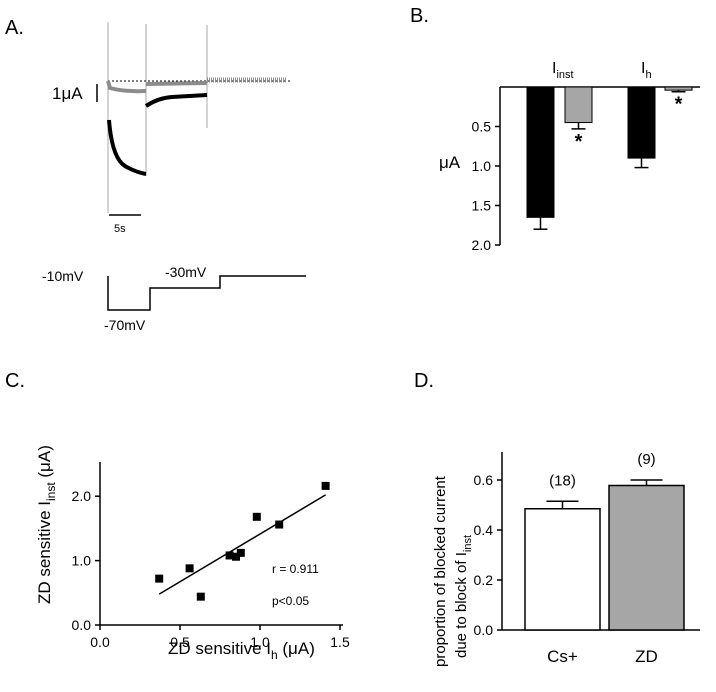 The image size is (716, 692). What do you see at coordinates (419, 16) in the screenshot?
I see `panel-label-b: B.` at bounding box center [419, 16].